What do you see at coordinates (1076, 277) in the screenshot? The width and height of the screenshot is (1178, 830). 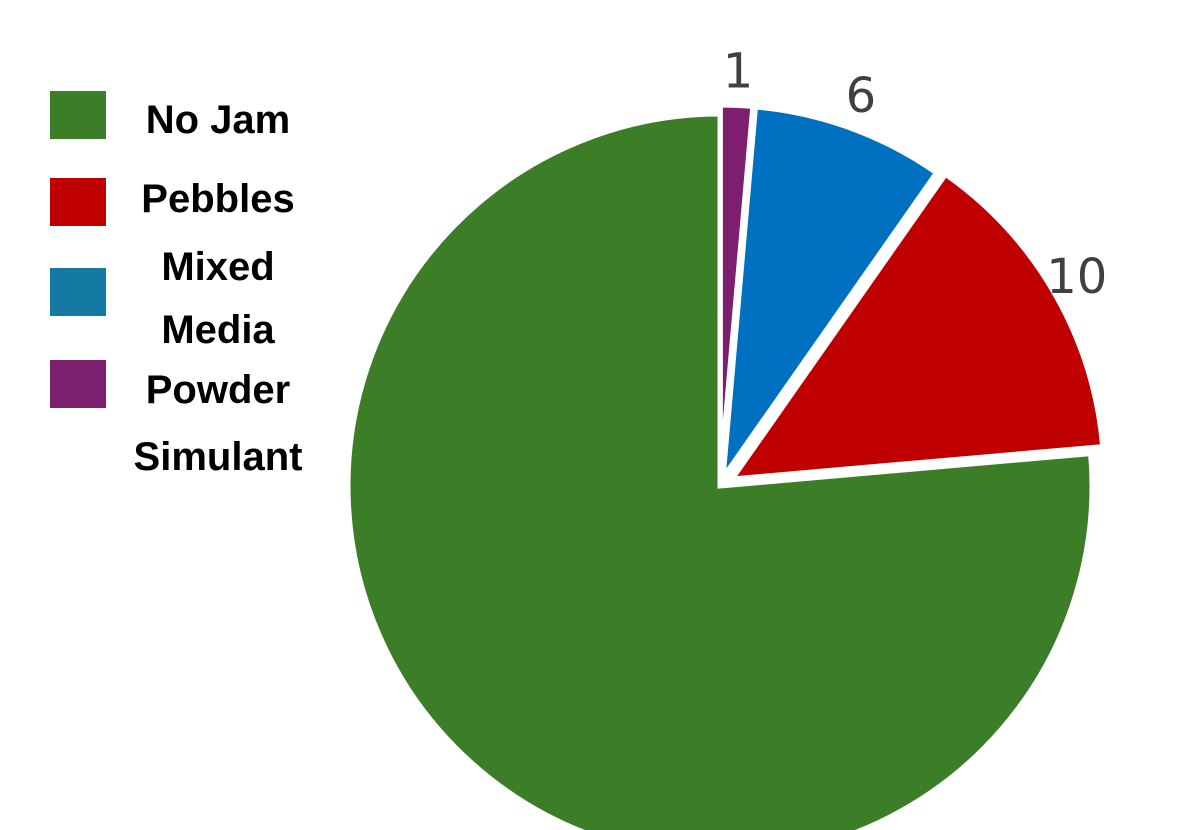 I see `data-label-pebbles: 10` at bounding box center [1076, 277].